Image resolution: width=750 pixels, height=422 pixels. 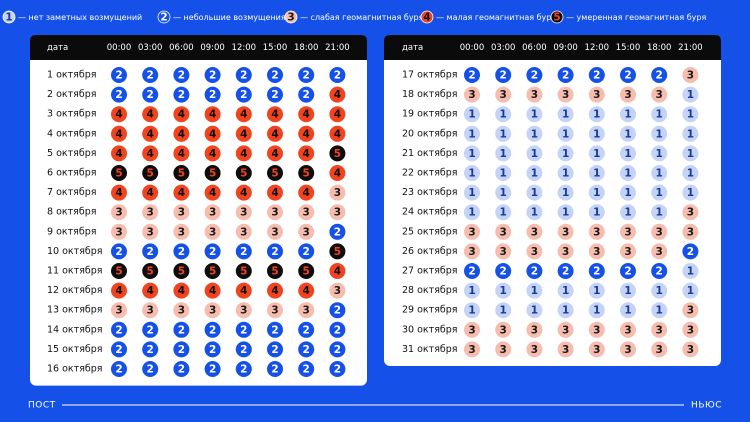 What do you see at coordinates (198, 47) in the screenshot?
I see `table-header` at bounding box center [198, 47].